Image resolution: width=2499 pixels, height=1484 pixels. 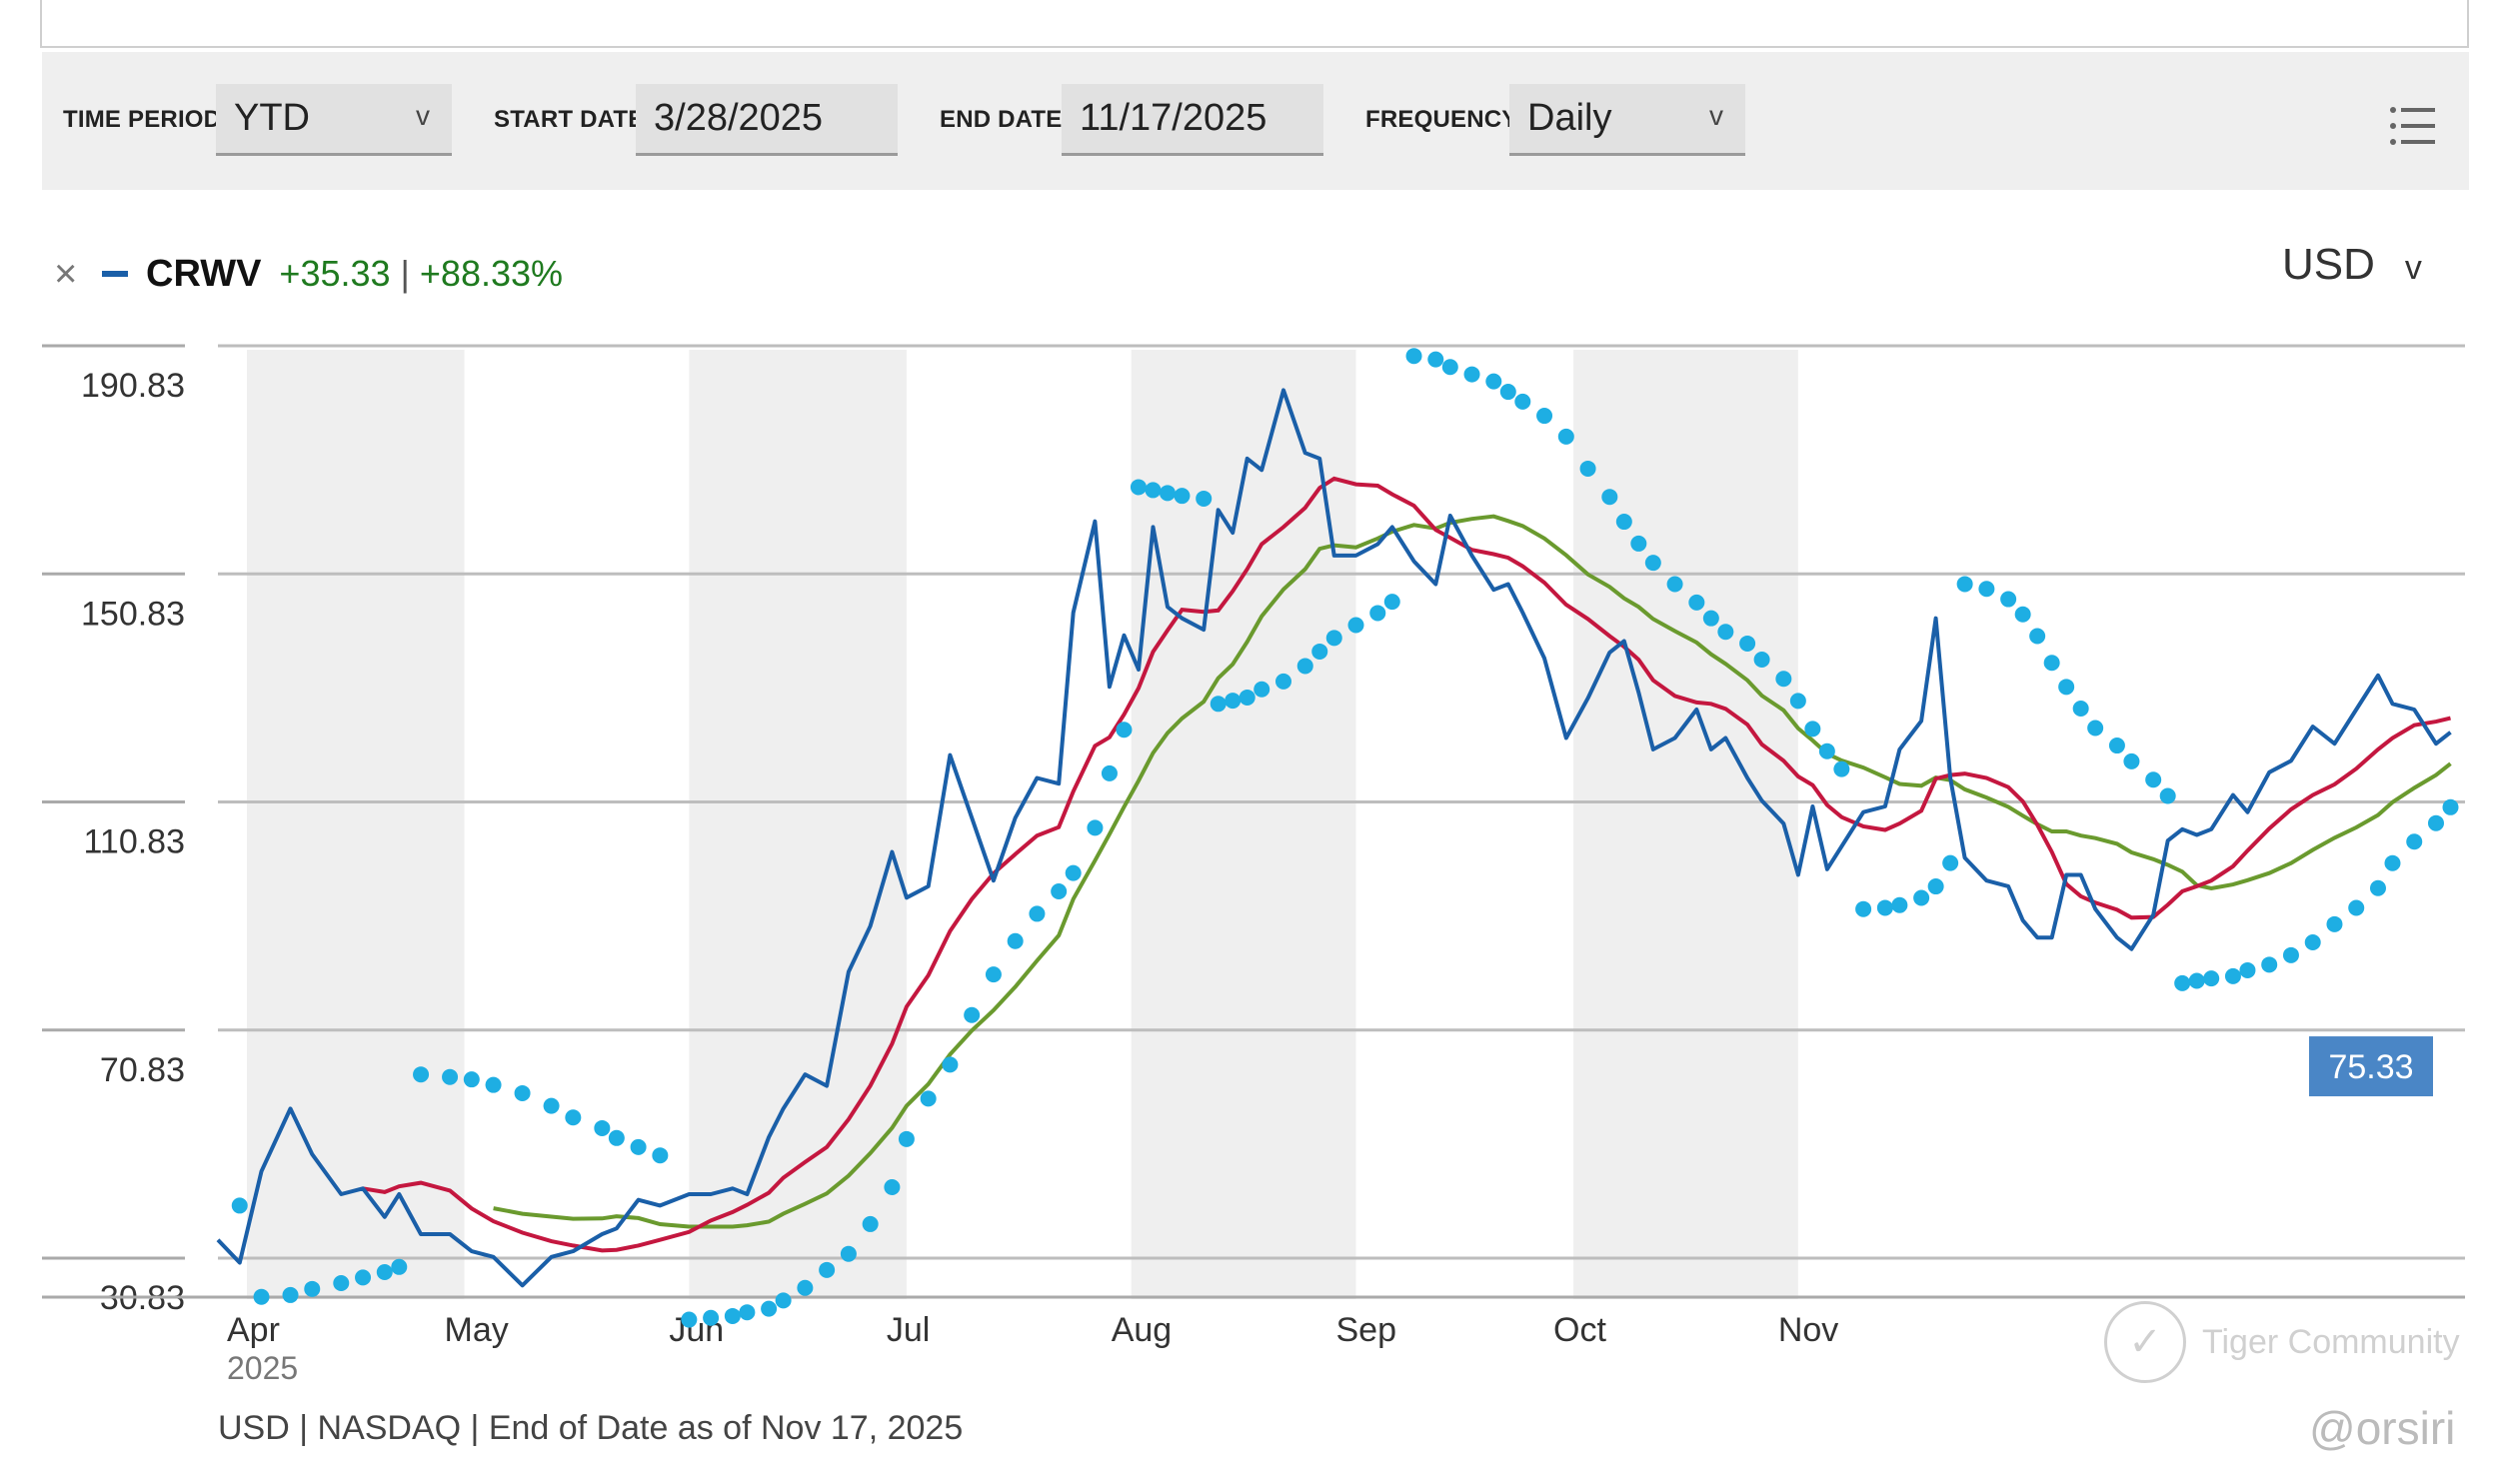 I want to click on last-value-badge, so click(x=2371, y=1066).